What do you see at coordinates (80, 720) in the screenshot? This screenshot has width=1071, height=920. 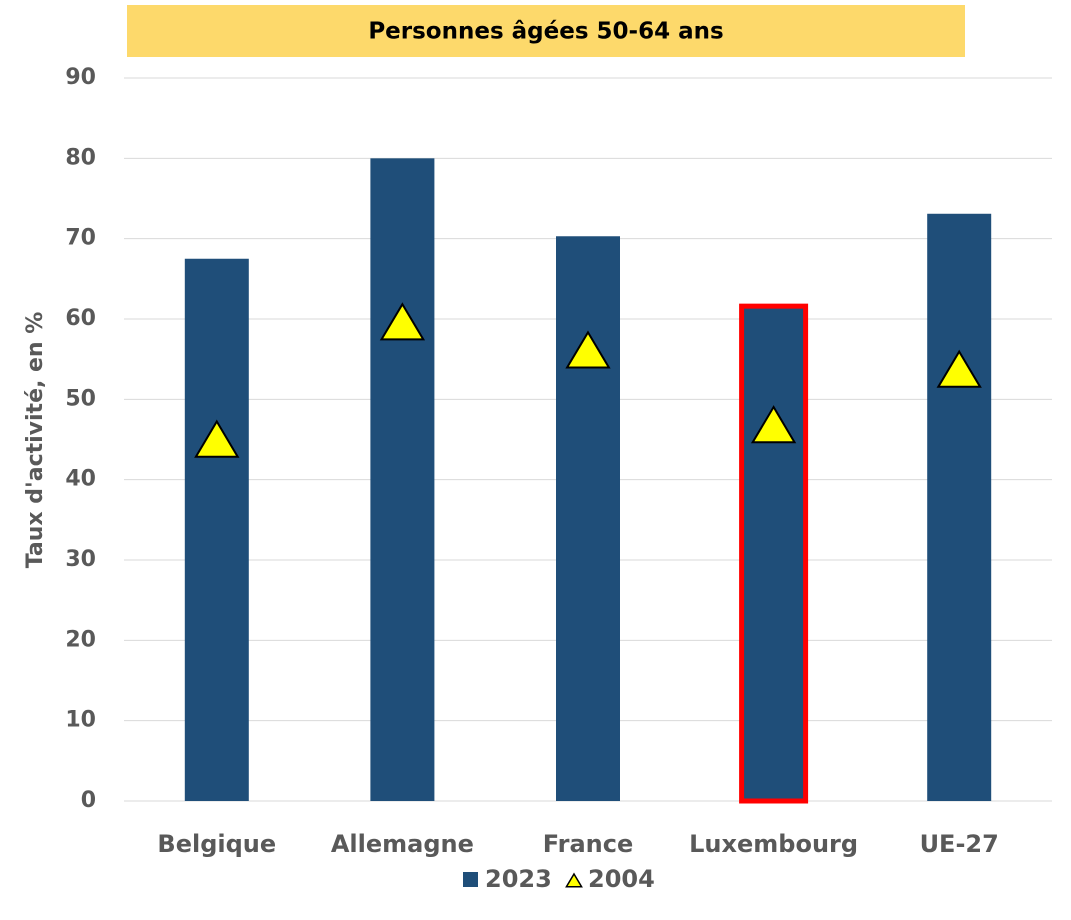 I see `y-tick-label: 10` at bounding box center [80, 720].